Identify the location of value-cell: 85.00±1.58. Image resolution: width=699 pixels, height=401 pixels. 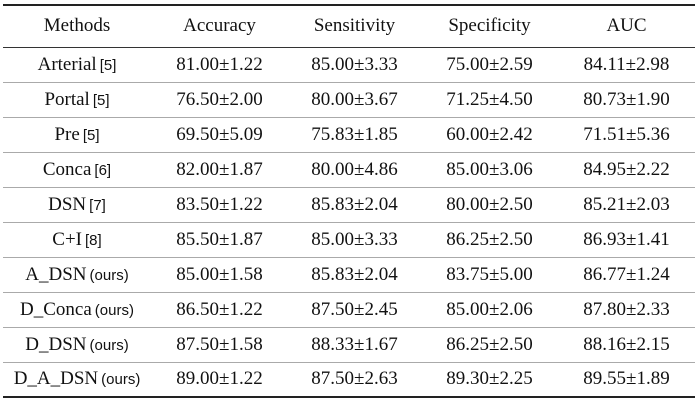
(219, 274).